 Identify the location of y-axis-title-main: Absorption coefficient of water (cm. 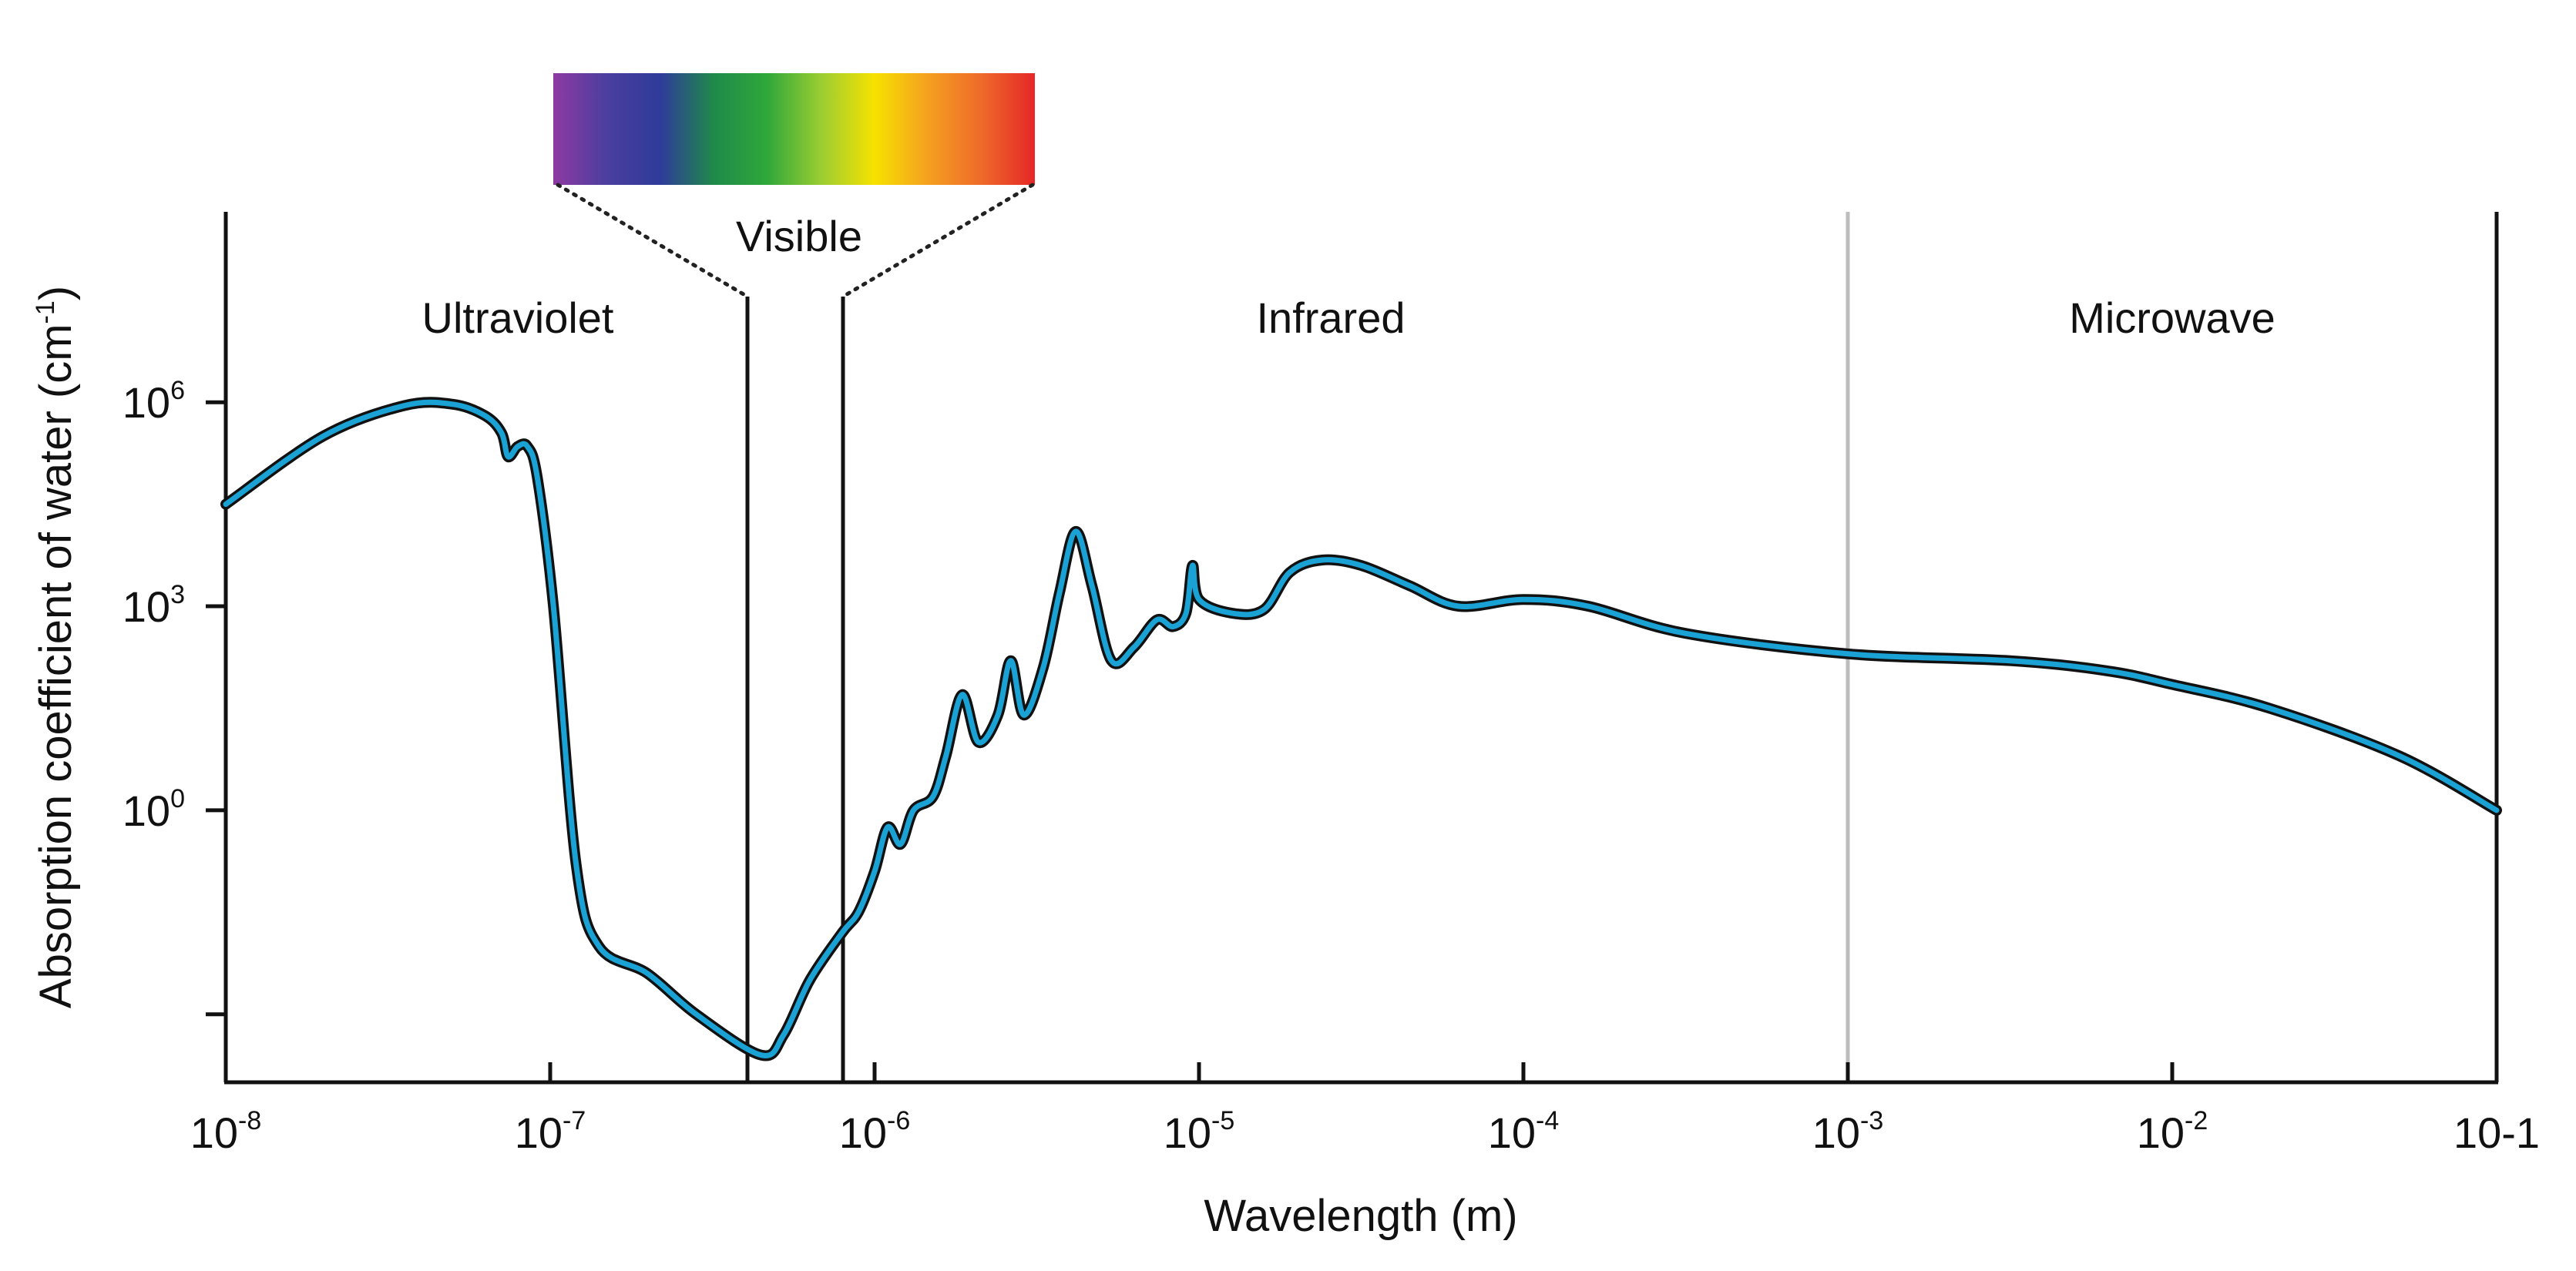
(56, 666).